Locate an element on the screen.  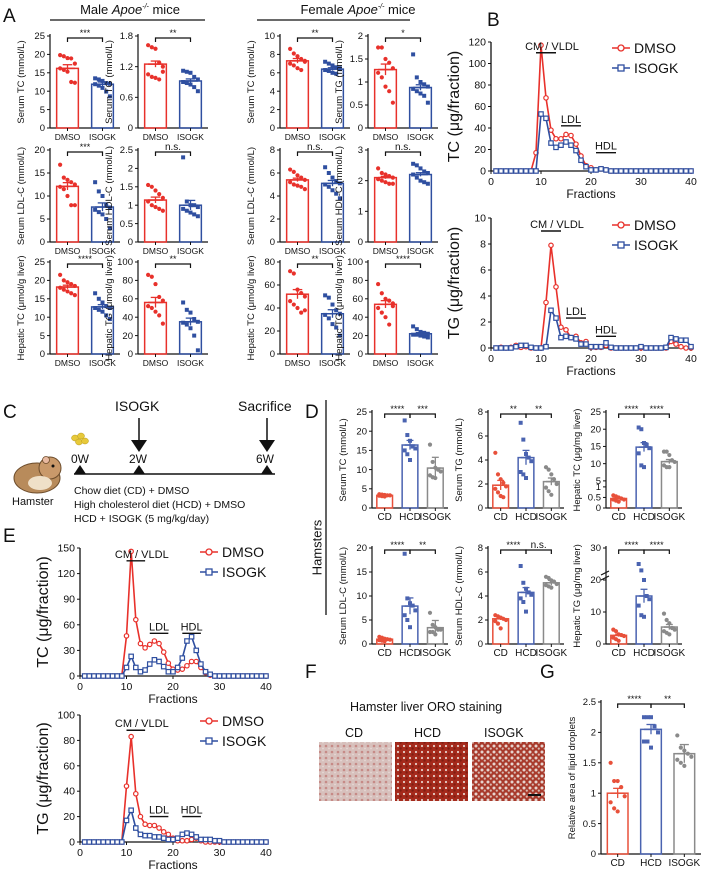
y-axis-label: Serum TC (mmol/L) is located at coordinates (251, 81).